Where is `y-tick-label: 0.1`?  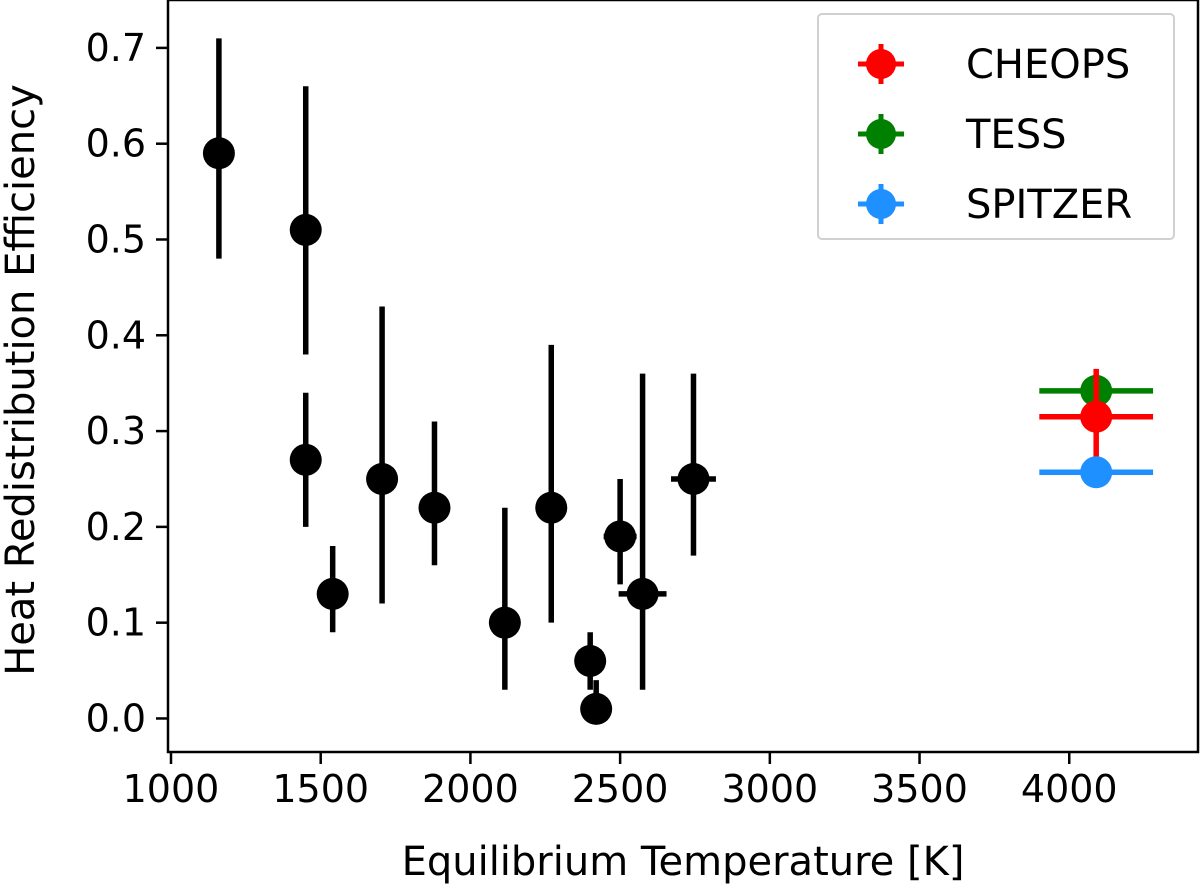 y-tick-label: 0.1 is located at coordinates (116, 623).